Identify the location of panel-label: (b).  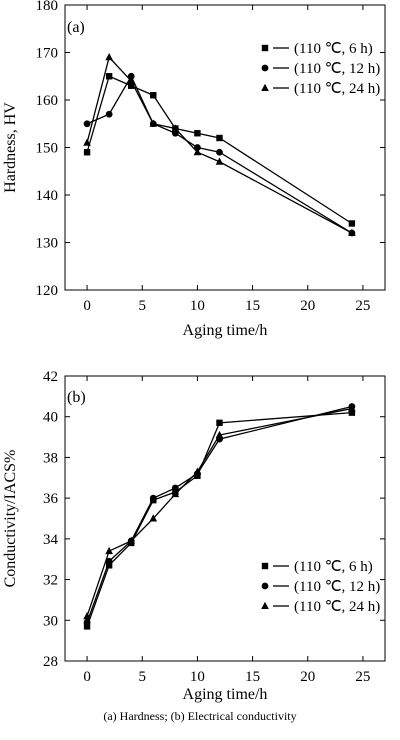
(76, 397).